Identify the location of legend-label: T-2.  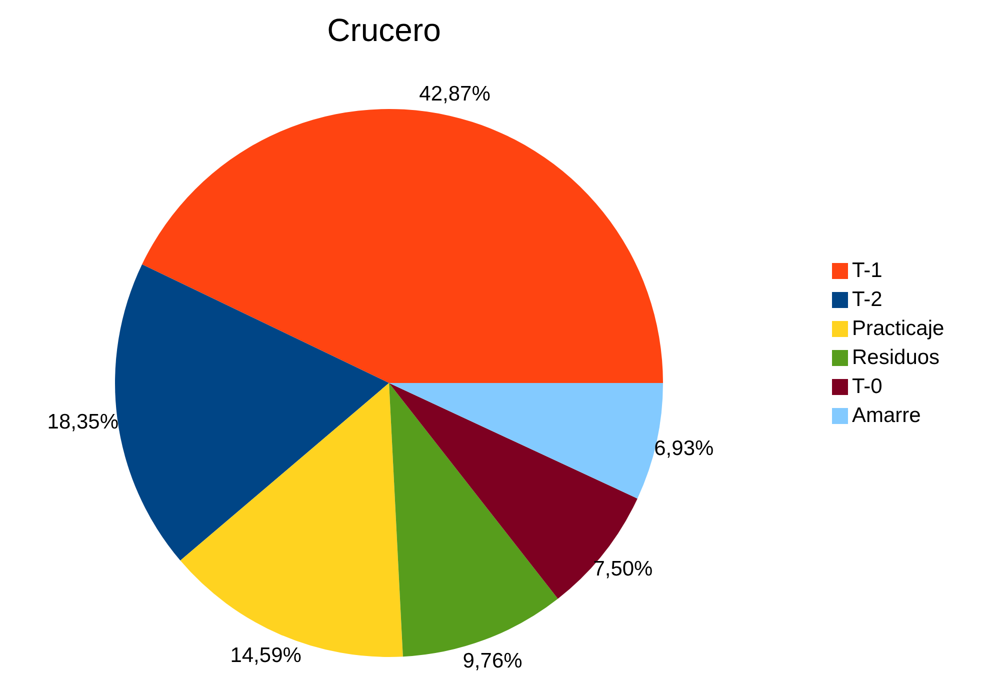
(867, 299).